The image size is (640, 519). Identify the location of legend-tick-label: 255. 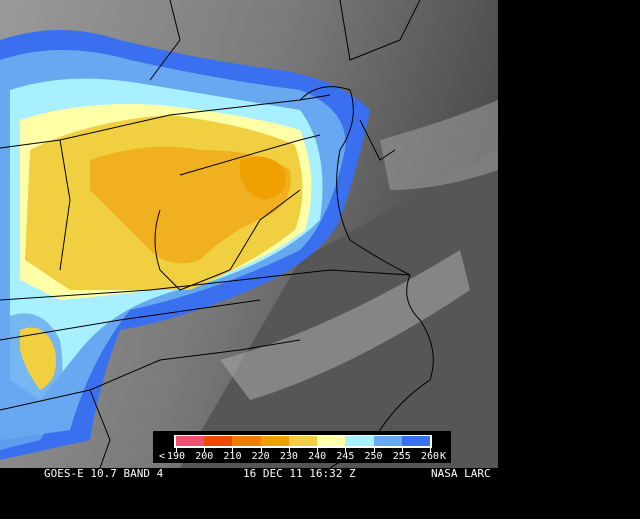
(401, 456).